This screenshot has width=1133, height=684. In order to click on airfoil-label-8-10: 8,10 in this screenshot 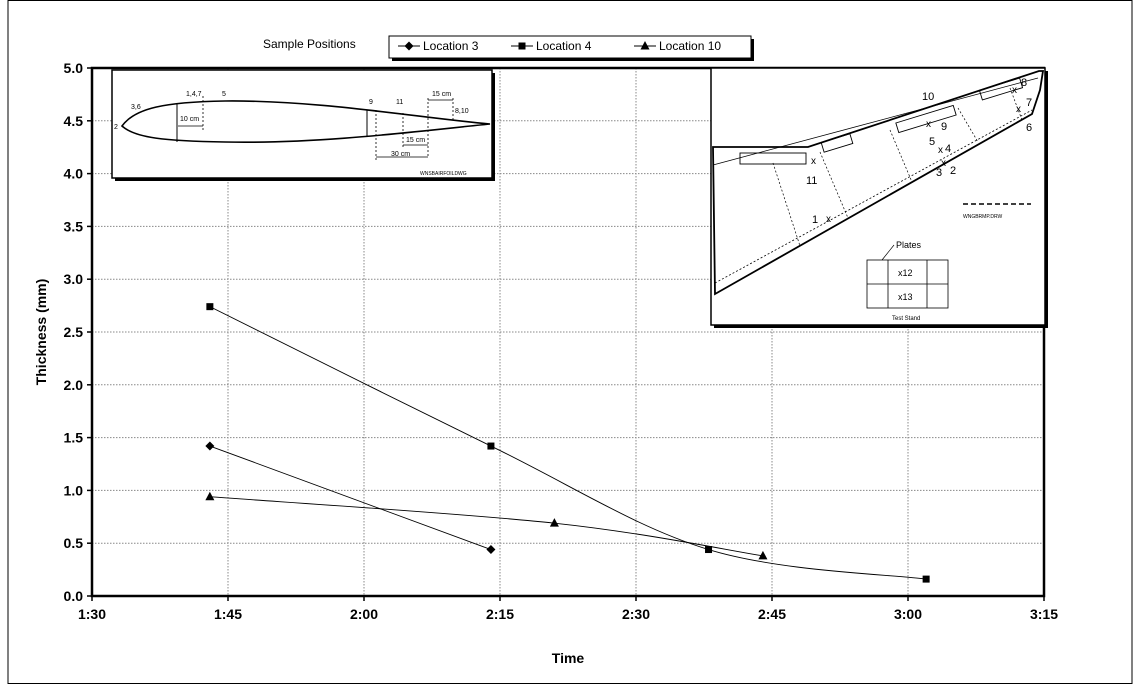, I will do `click(462, 111)`.